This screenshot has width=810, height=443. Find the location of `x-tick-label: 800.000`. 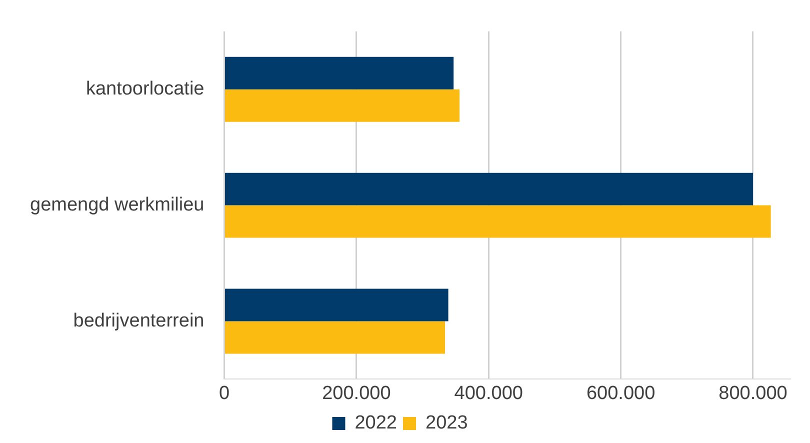

x-tick-label: 800.000 is located at coordinates (753, 393).